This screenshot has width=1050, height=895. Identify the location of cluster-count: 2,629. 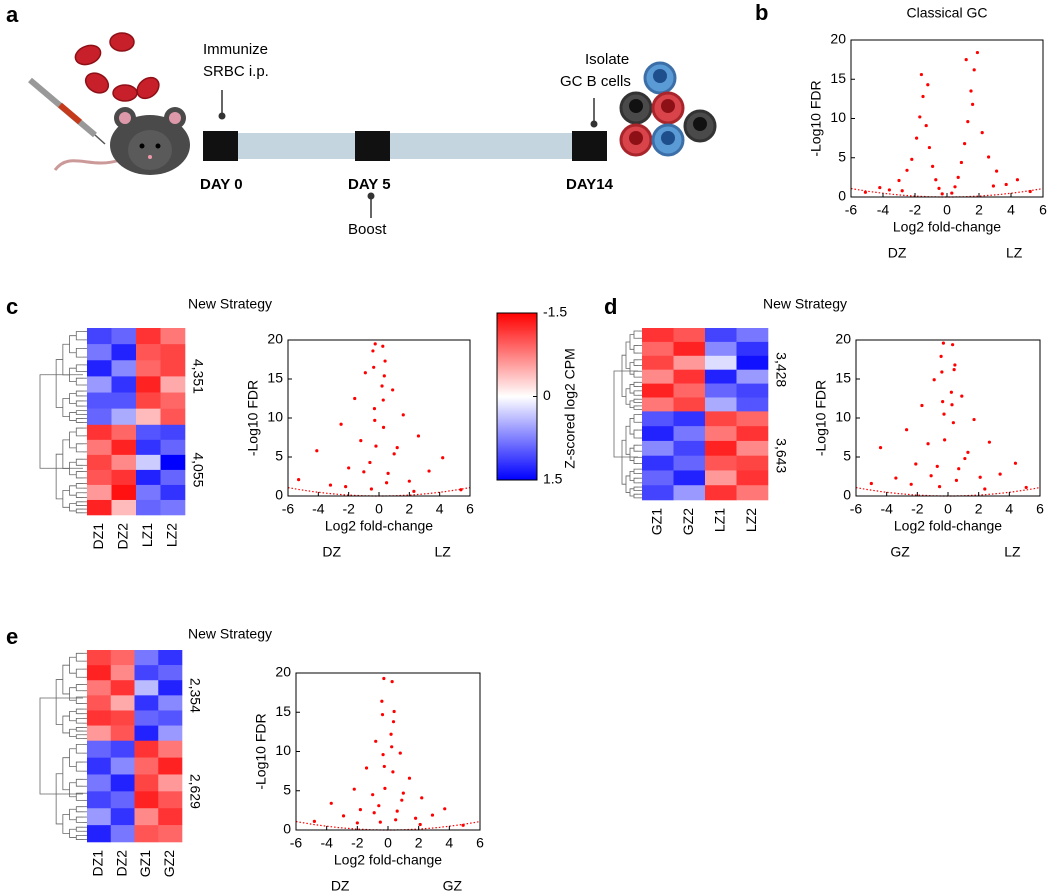
(195, 791).